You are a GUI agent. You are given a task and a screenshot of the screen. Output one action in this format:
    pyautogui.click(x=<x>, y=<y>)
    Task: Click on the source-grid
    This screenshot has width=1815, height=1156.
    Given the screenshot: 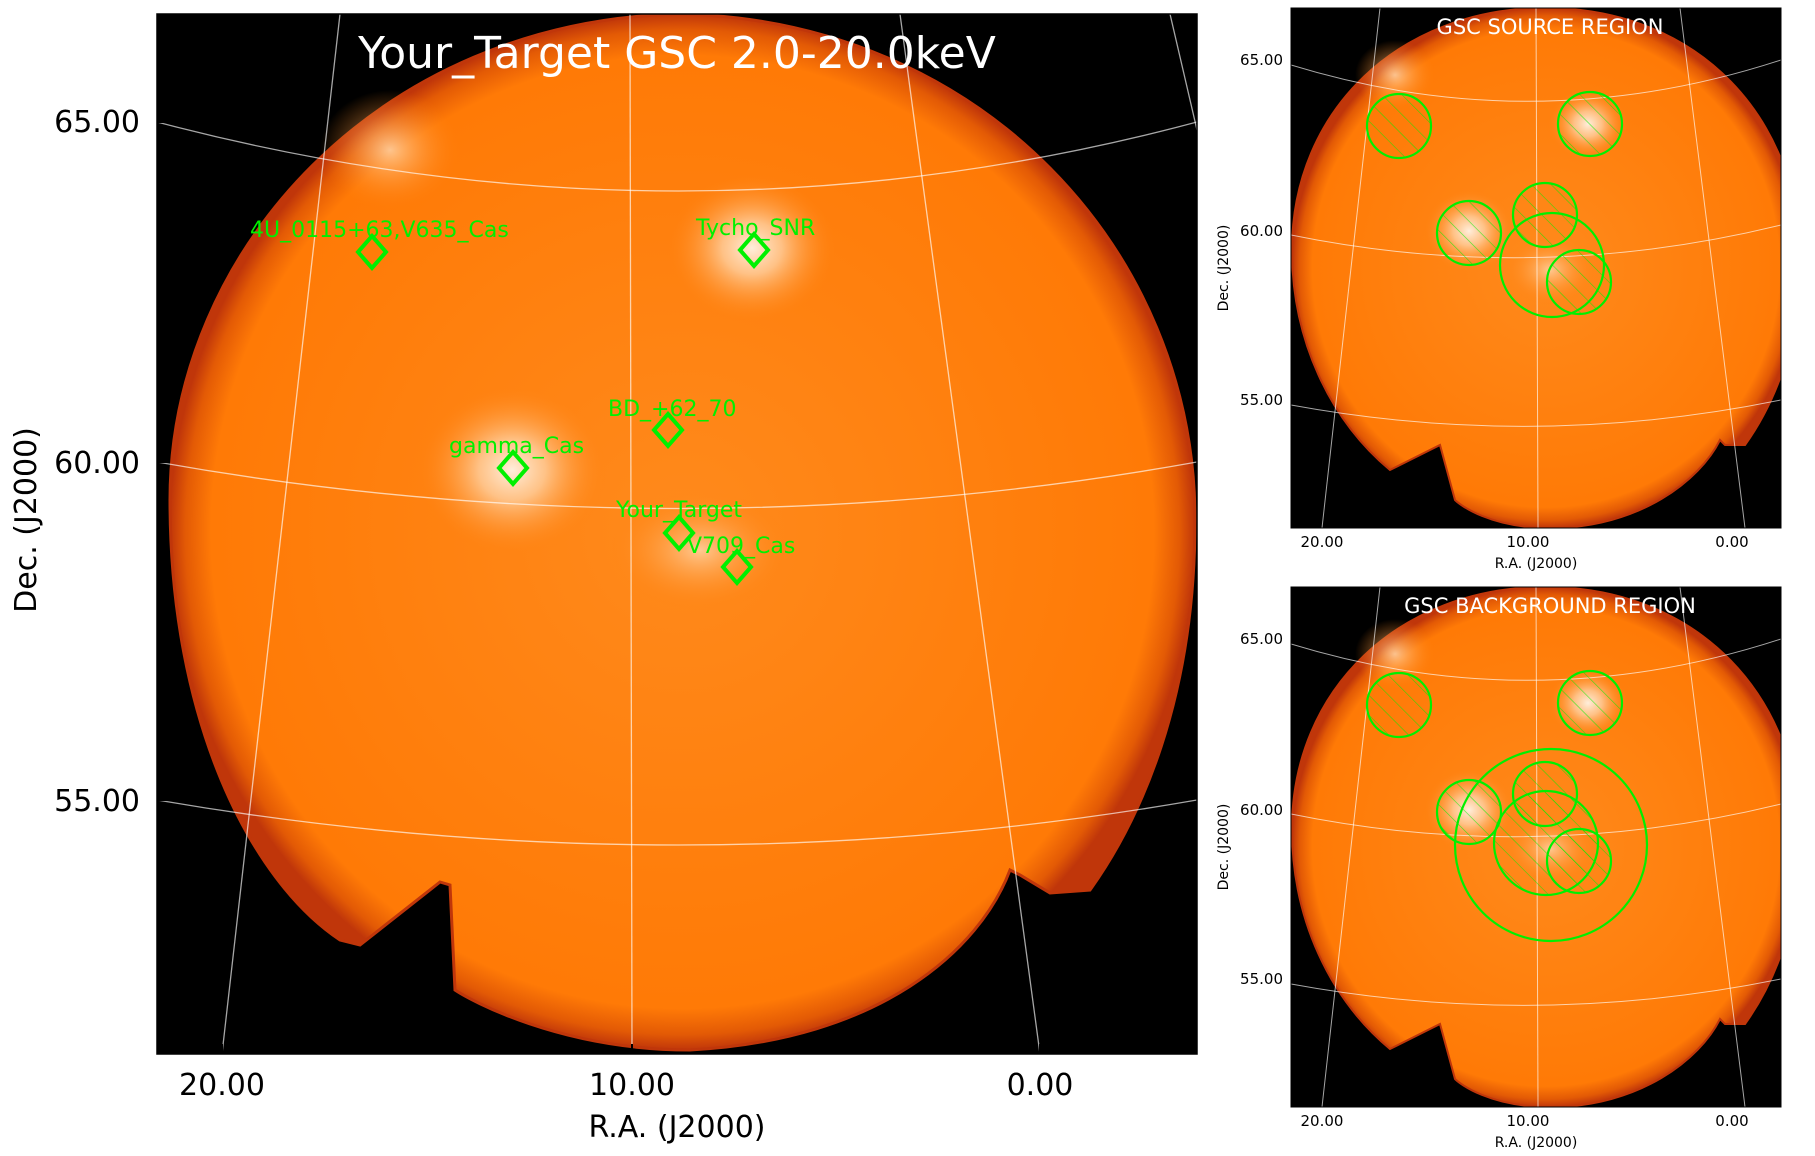 What is the action you would take?
    pyautogui.click(x=1536, y=268)
    